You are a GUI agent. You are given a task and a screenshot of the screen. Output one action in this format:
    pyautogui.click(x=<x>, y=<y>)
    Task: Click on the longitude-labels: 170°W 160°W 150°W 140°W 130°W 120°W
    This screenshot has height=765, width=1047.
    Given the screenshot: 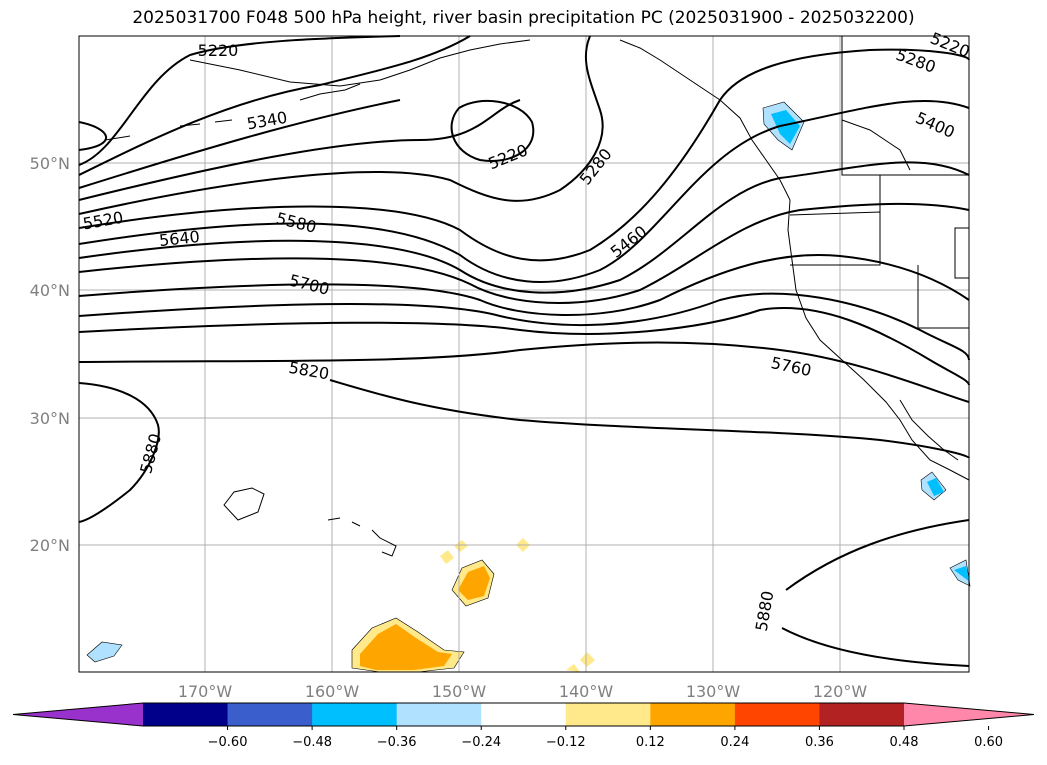 What is the action you would take?
    pyautogui.click(x=523, y=691)
    